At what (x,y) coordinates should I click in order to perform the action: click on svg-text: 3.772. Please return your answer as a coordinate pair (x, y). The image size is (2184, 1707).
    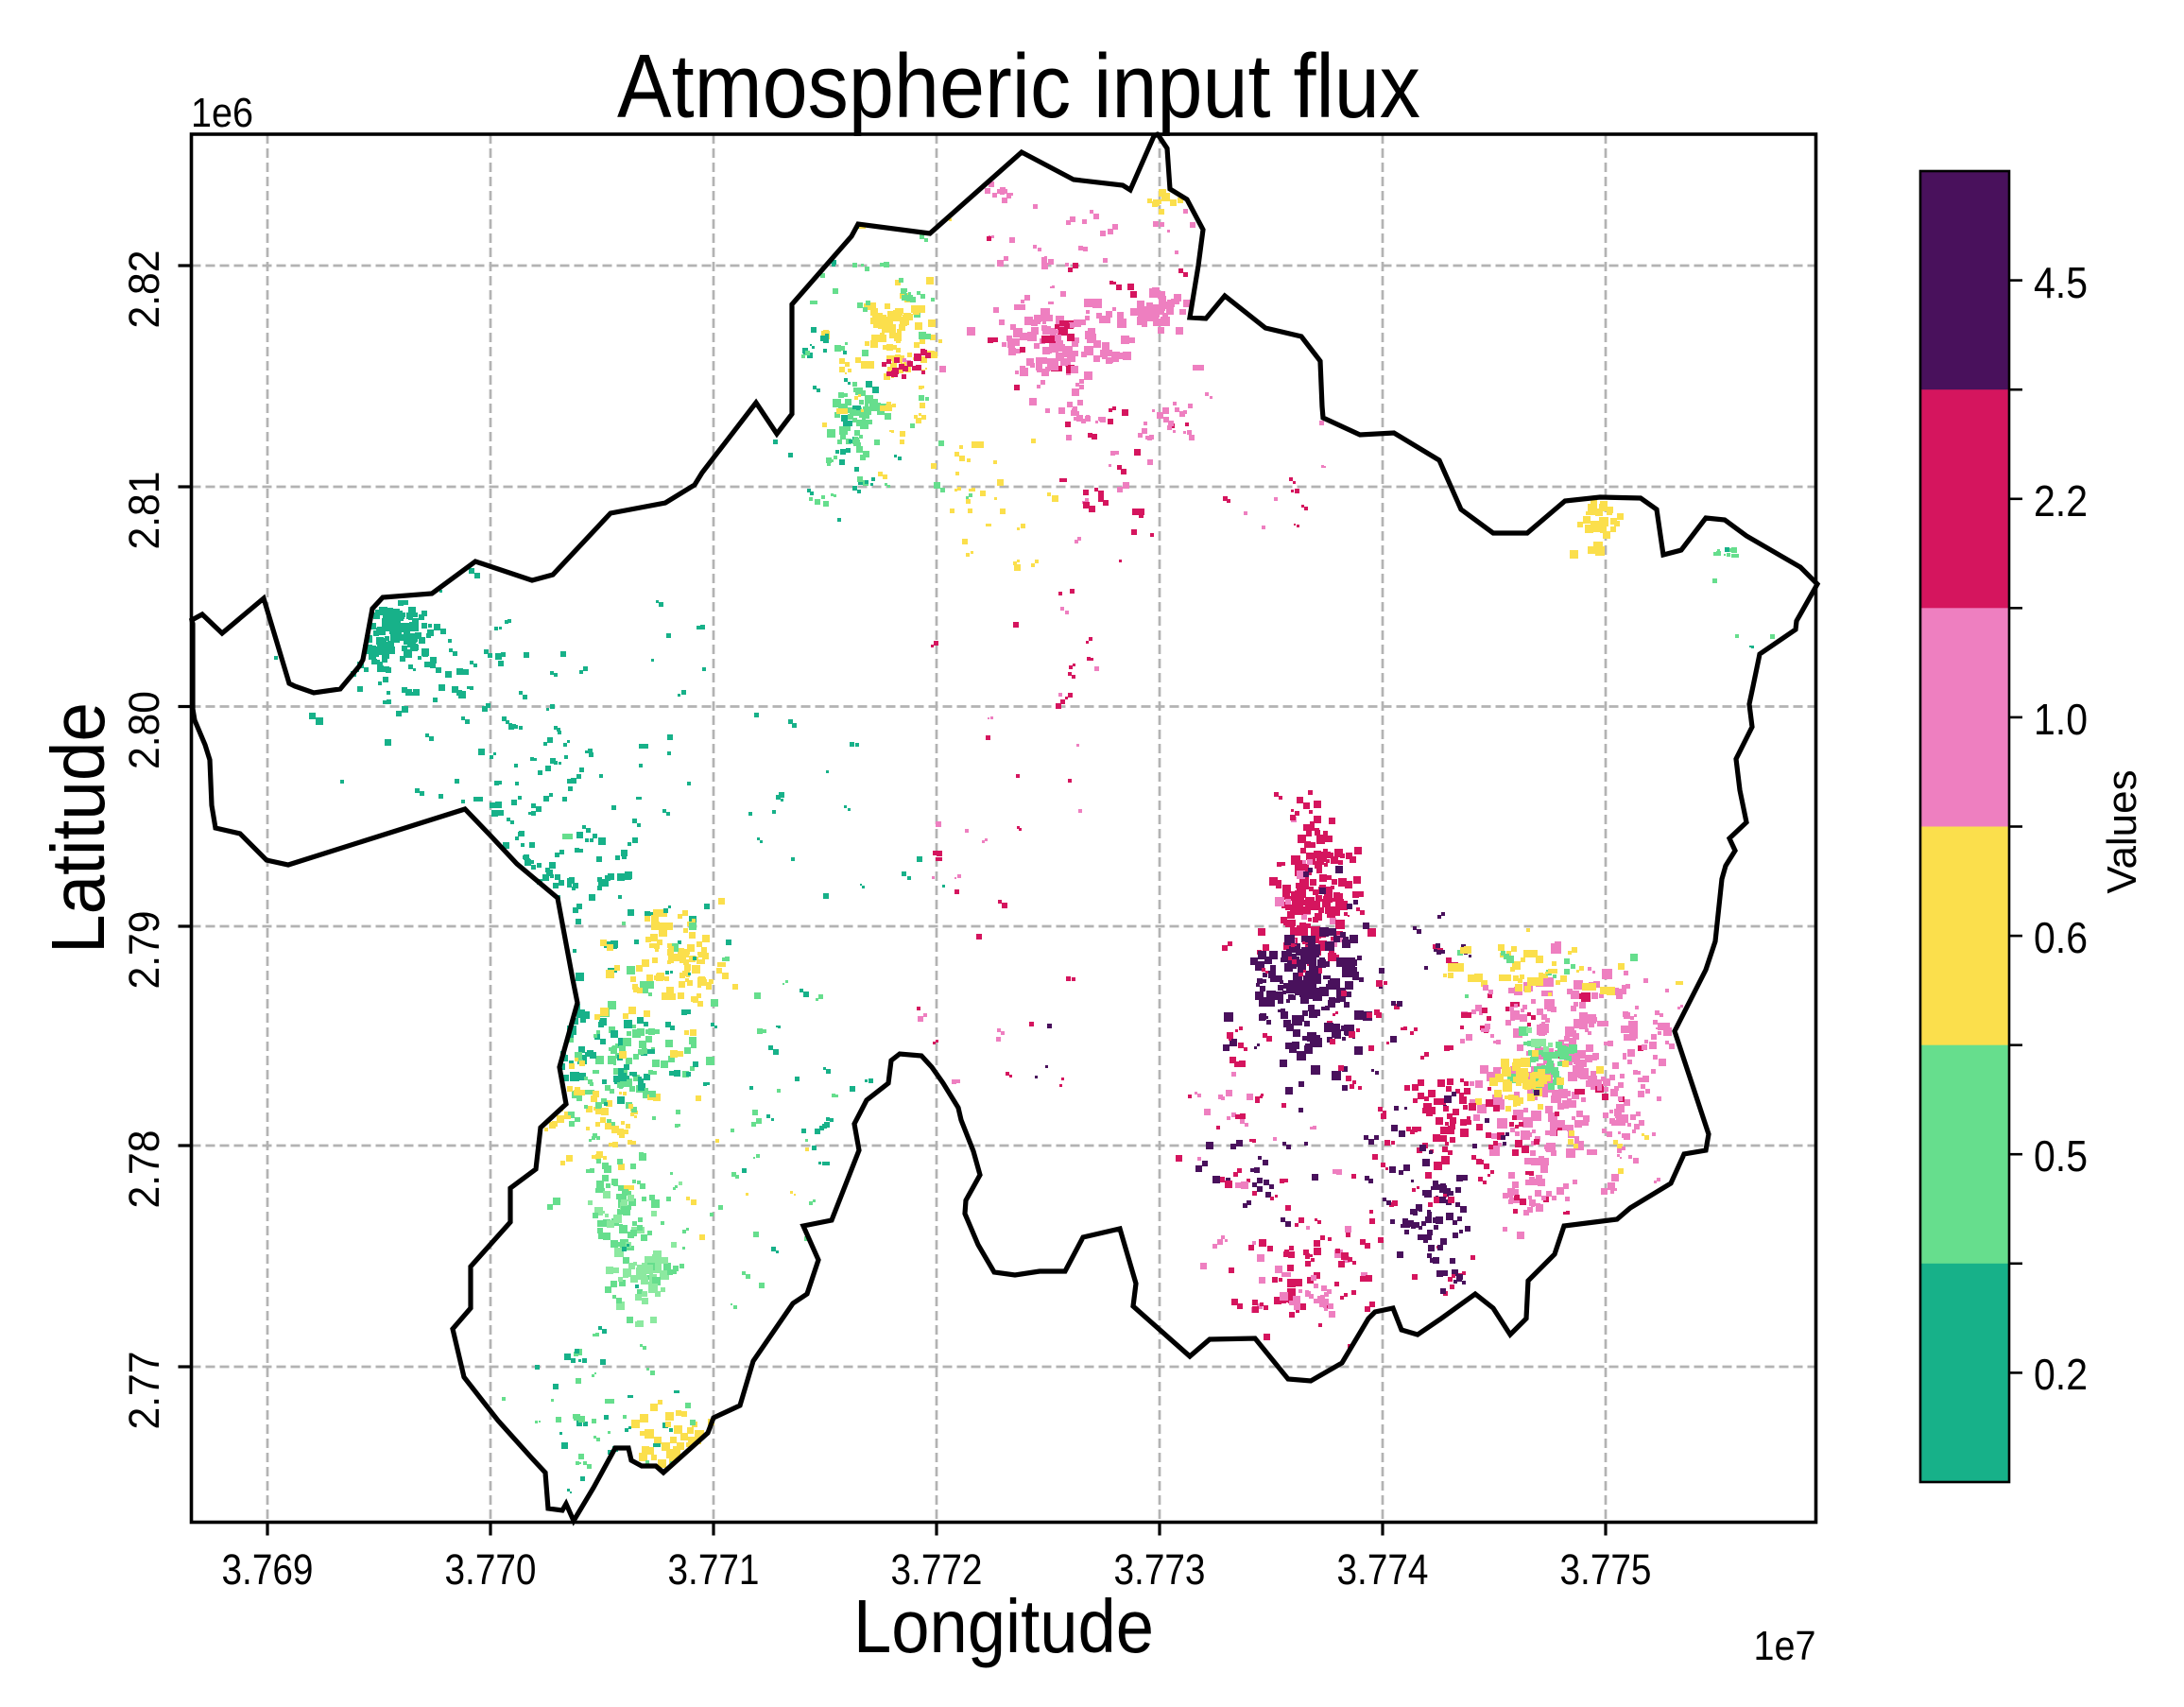
    Looking at the image, I should click on (937, 1569).